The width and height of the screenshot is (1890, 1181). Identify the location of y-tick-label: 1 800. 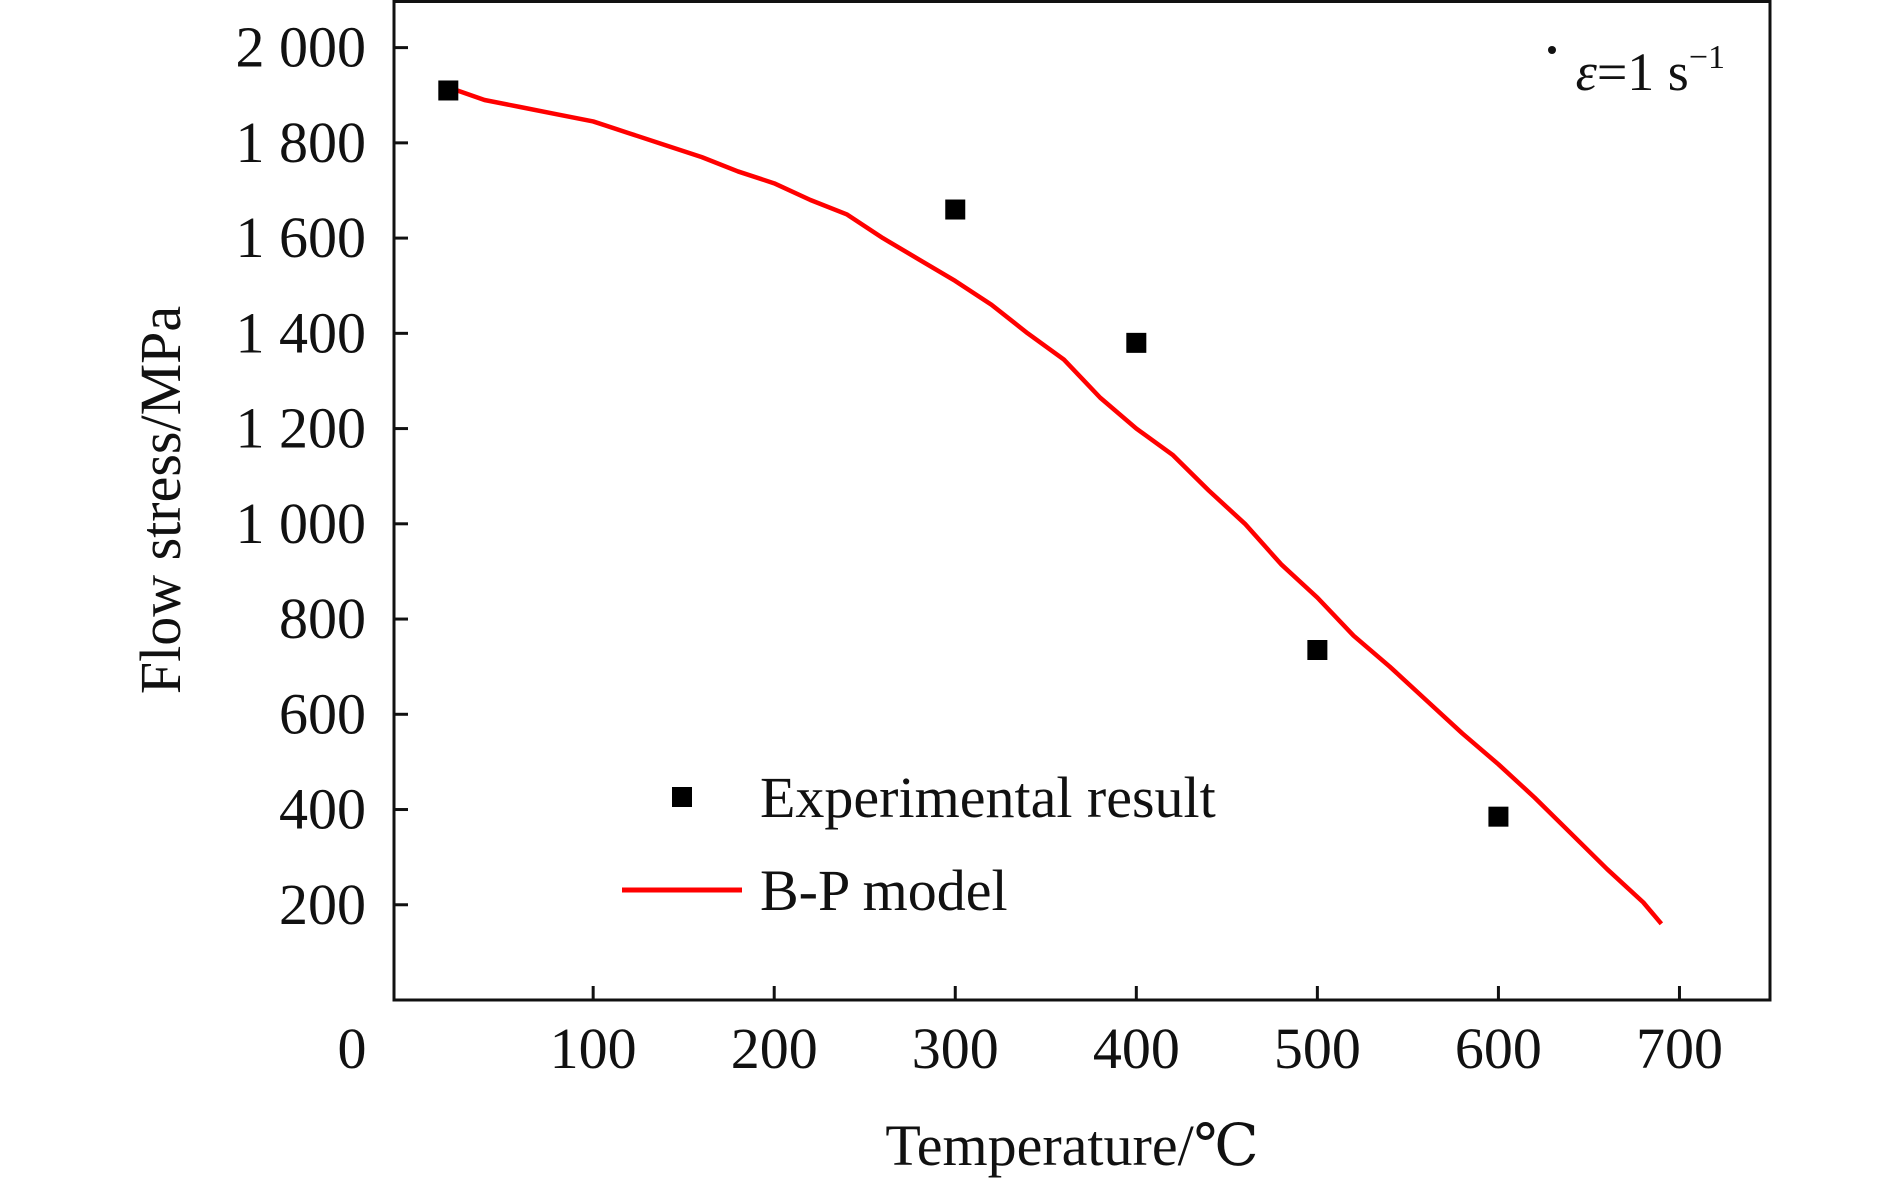
(301, 142).